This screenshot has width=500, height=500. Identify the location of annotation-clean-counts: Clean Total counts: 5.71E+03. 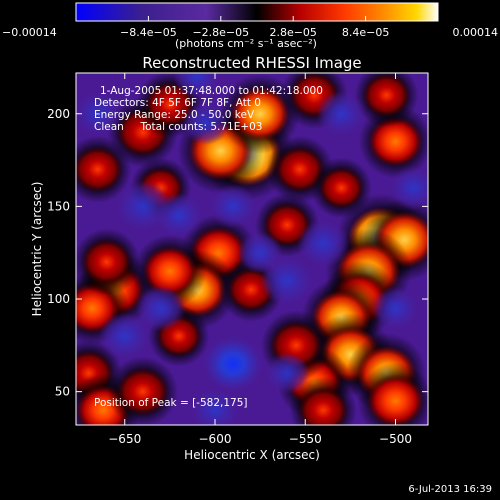
(178, 127).